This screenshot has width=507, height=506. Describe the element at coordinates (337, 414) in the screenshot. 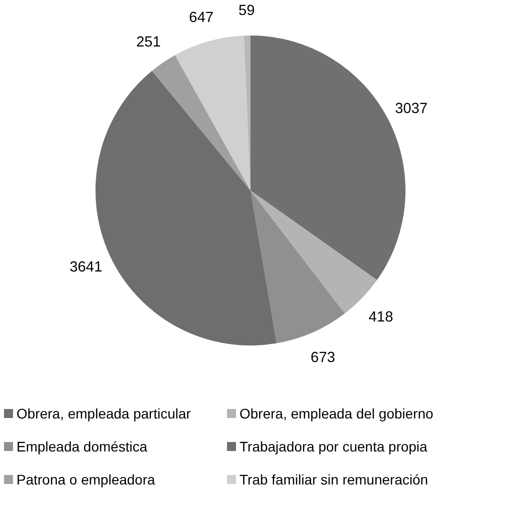

I see `legend-label: Obrera, empleada del gobierno` at that location.